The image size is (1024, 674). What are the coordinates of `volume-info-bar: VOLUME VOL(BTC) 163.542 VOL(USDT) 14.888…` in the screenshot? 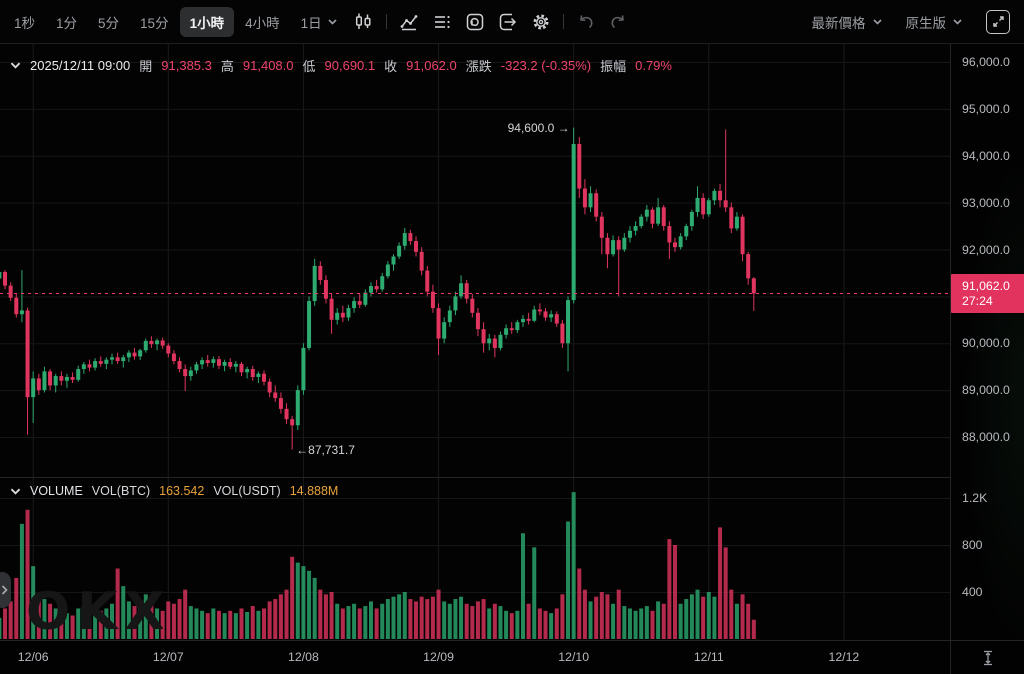 It's located at (174, 491).